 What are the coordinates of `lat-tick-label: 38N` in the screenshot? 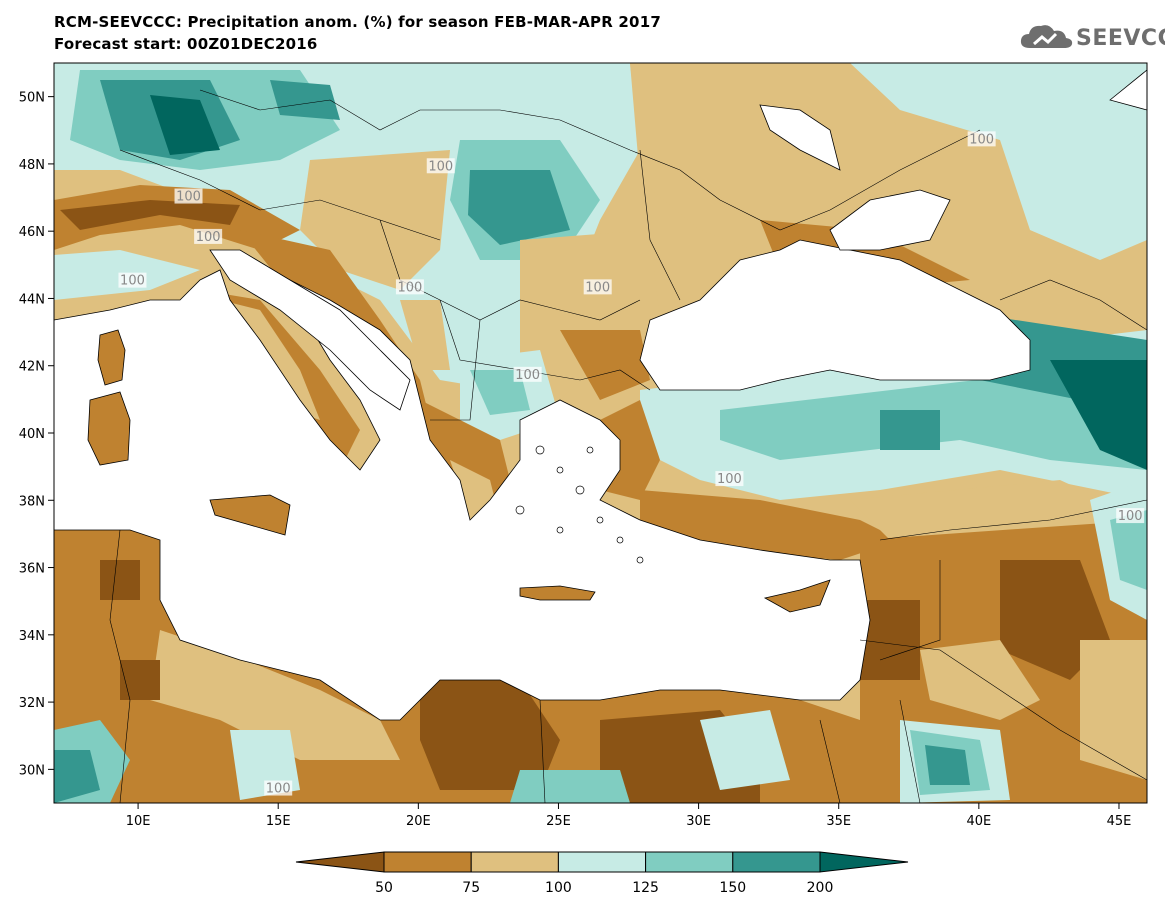 It's located at (32, 501).